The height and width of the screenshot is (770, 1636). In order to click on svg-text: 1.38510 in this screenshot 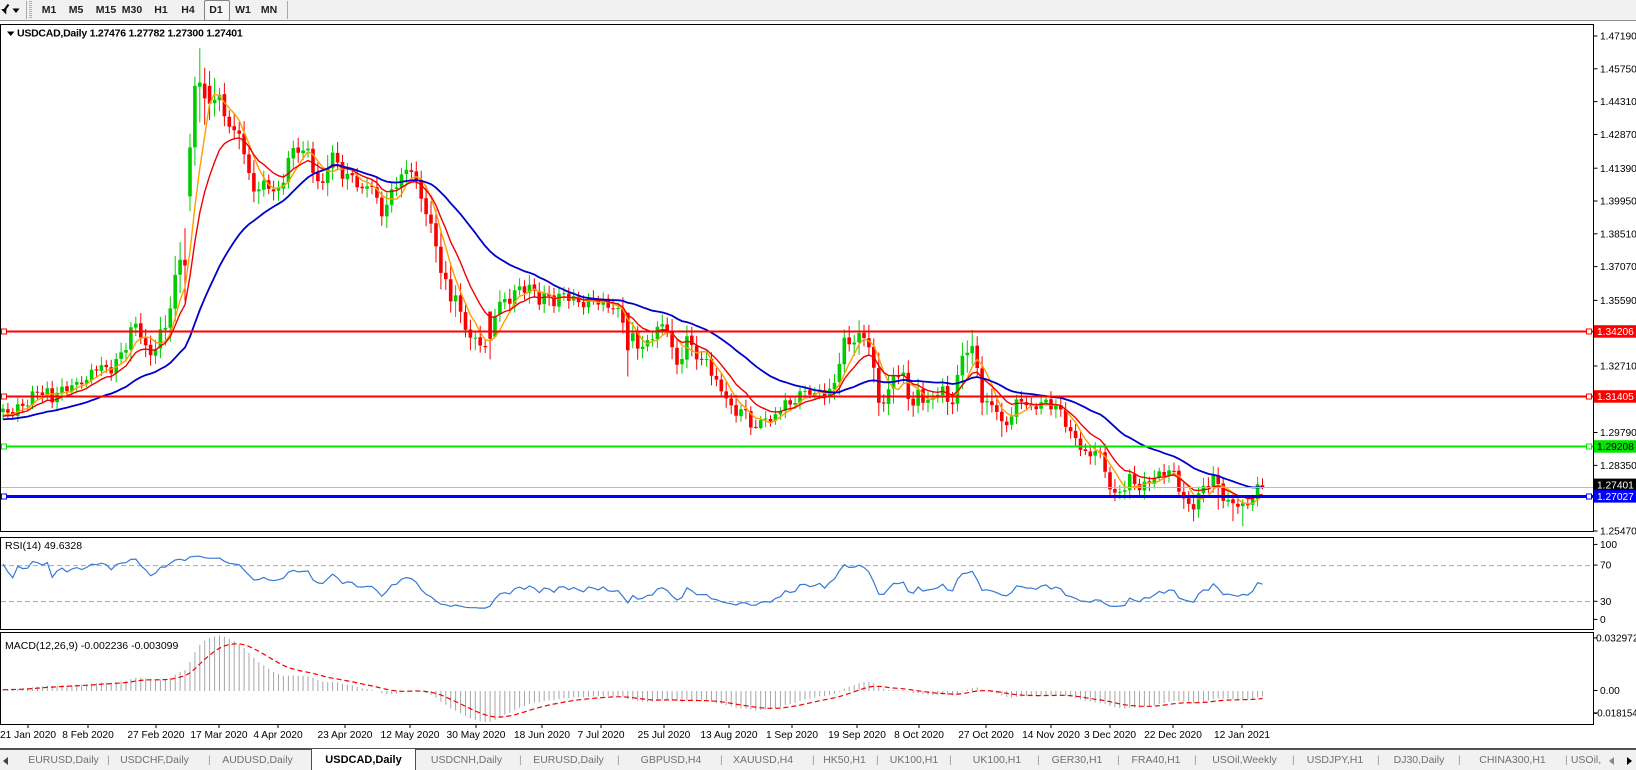, I will do `click(1618, 234)`.